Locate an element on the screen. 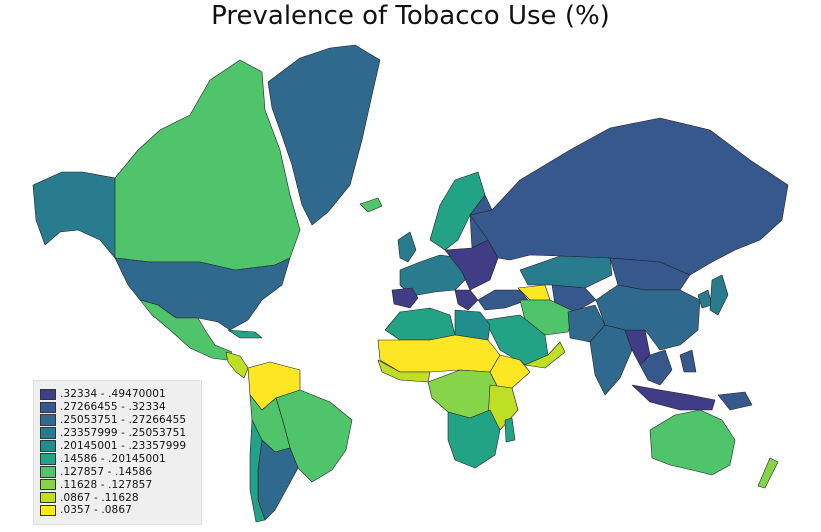  legend-label: .20145001 - .23357999 is located at coordinates (123, 446).